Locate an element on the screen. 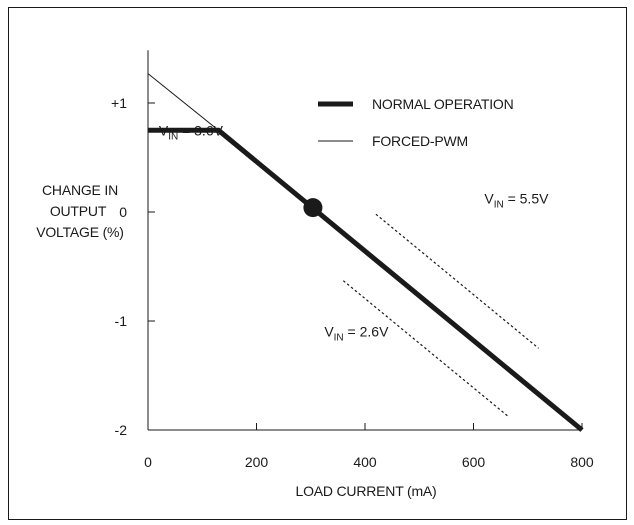  y-tick-label: -1 is located at coordinates (121, 321).